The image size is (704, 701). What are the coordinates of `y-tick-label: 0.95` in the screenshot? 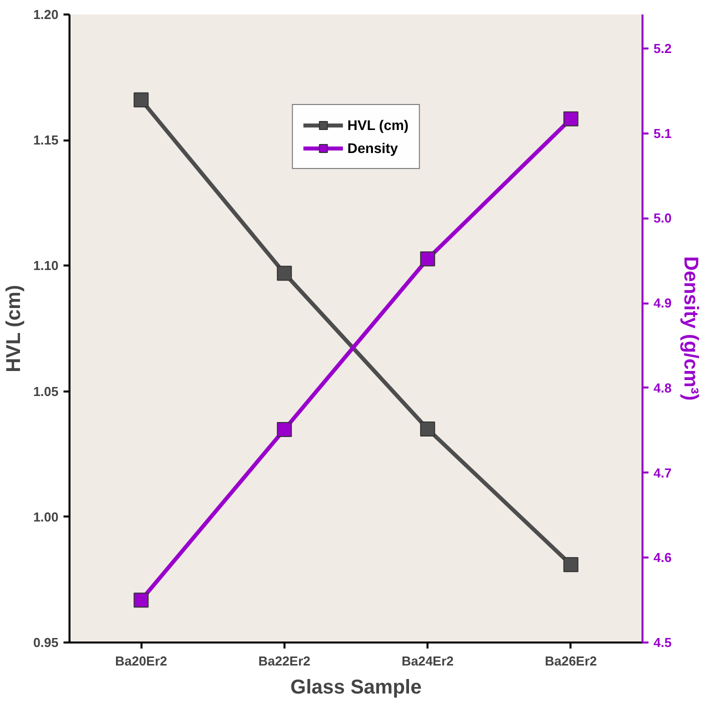 It's located at (46, 642).